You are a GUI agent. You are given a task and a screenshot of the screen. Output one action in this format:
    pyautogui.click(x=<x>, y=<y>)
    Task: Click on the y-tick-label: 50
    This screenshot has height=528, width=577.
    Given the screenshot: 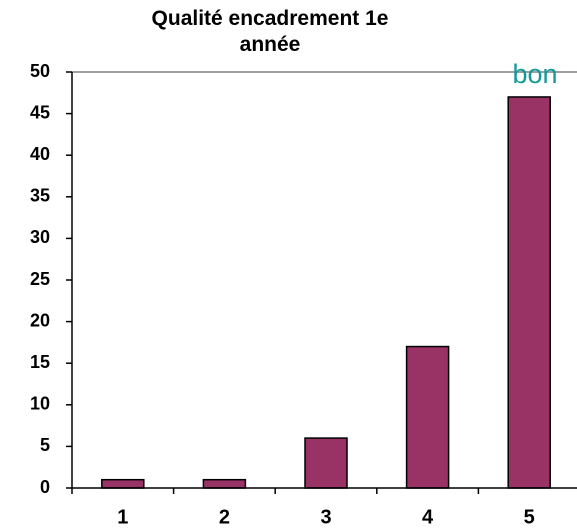 What is the action you would take?
    pyautogui.click(x=40, y=71)
    